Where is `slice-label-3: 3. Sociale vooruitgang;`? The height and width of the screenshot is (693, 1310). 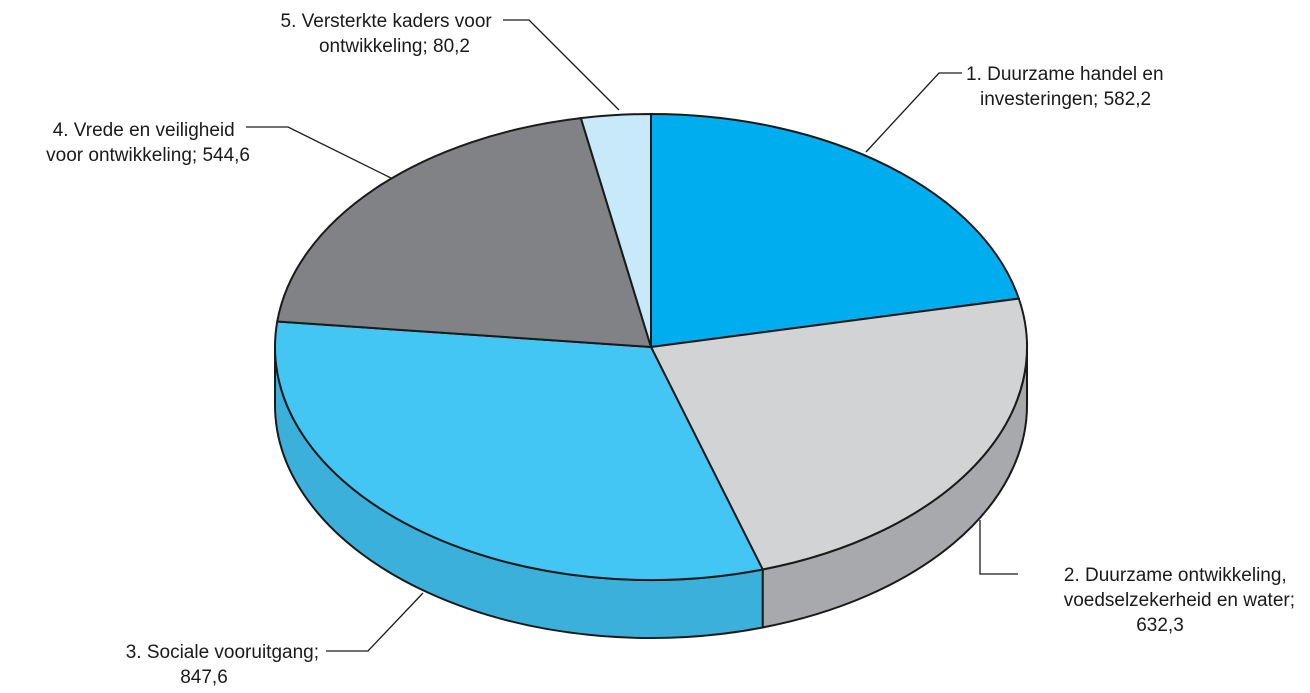 slice-label-3: 3. Sociale vooruitgang; is located at coordinates (222, 652).